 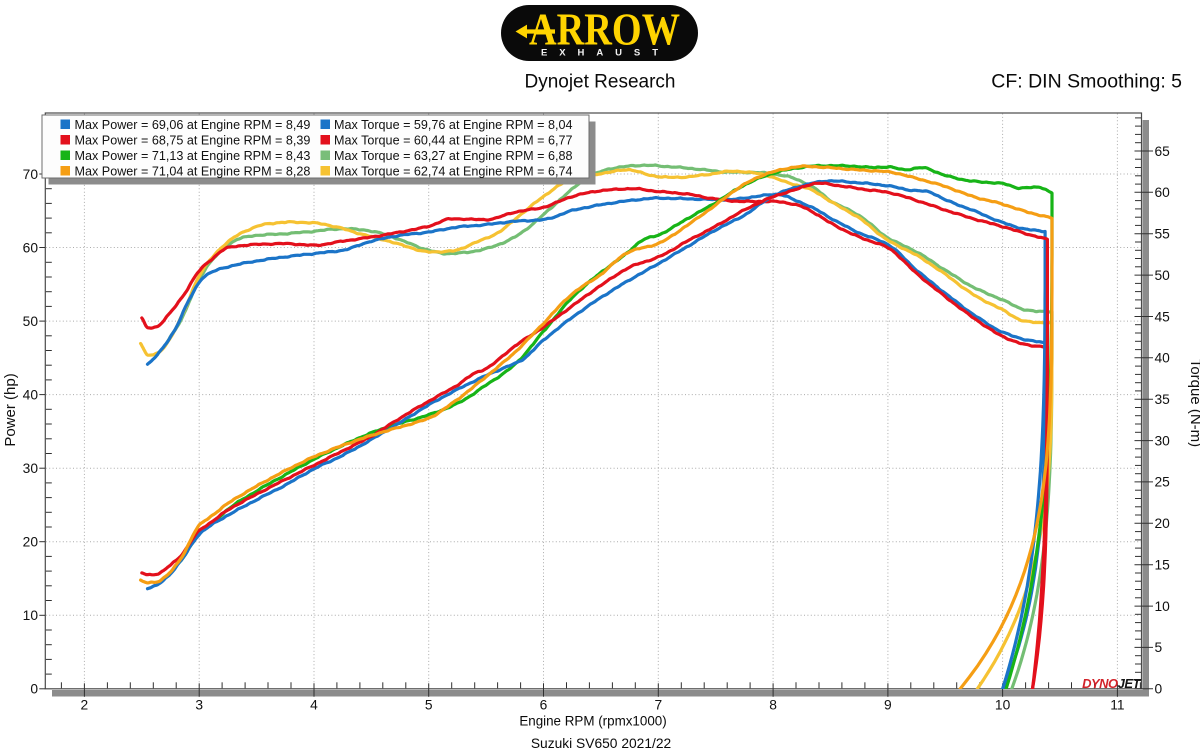 What do you see at coordinates (193, 140) in the screenshot?
I see `svg-text:Max Power = 68,75 at Engine RP: Max Power = 68,75 at Engine RPM = 8,39` at bounding box center [193, 140].